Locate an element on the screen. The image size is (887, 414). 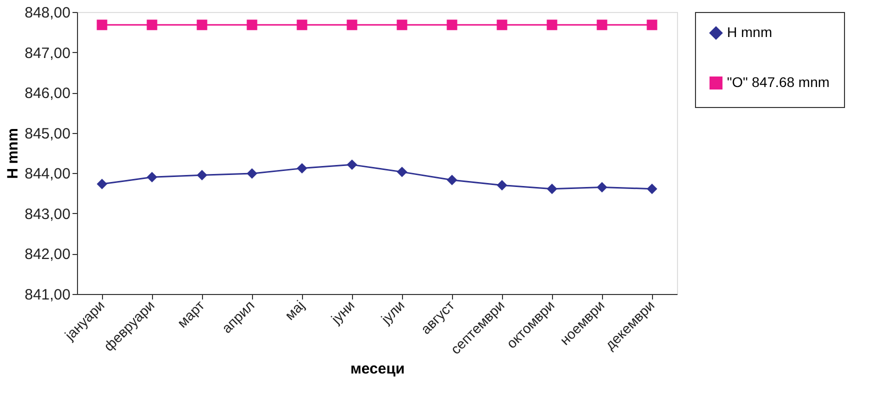
y-tick-label: 847,00 is located at coordinates (47, 53).